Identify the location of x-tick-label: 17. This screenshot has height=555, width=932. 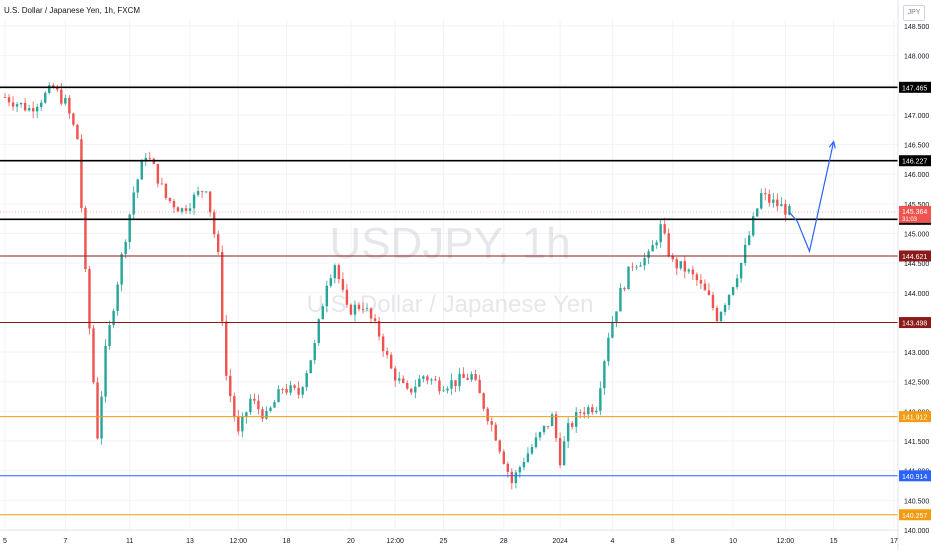
(894, 541).